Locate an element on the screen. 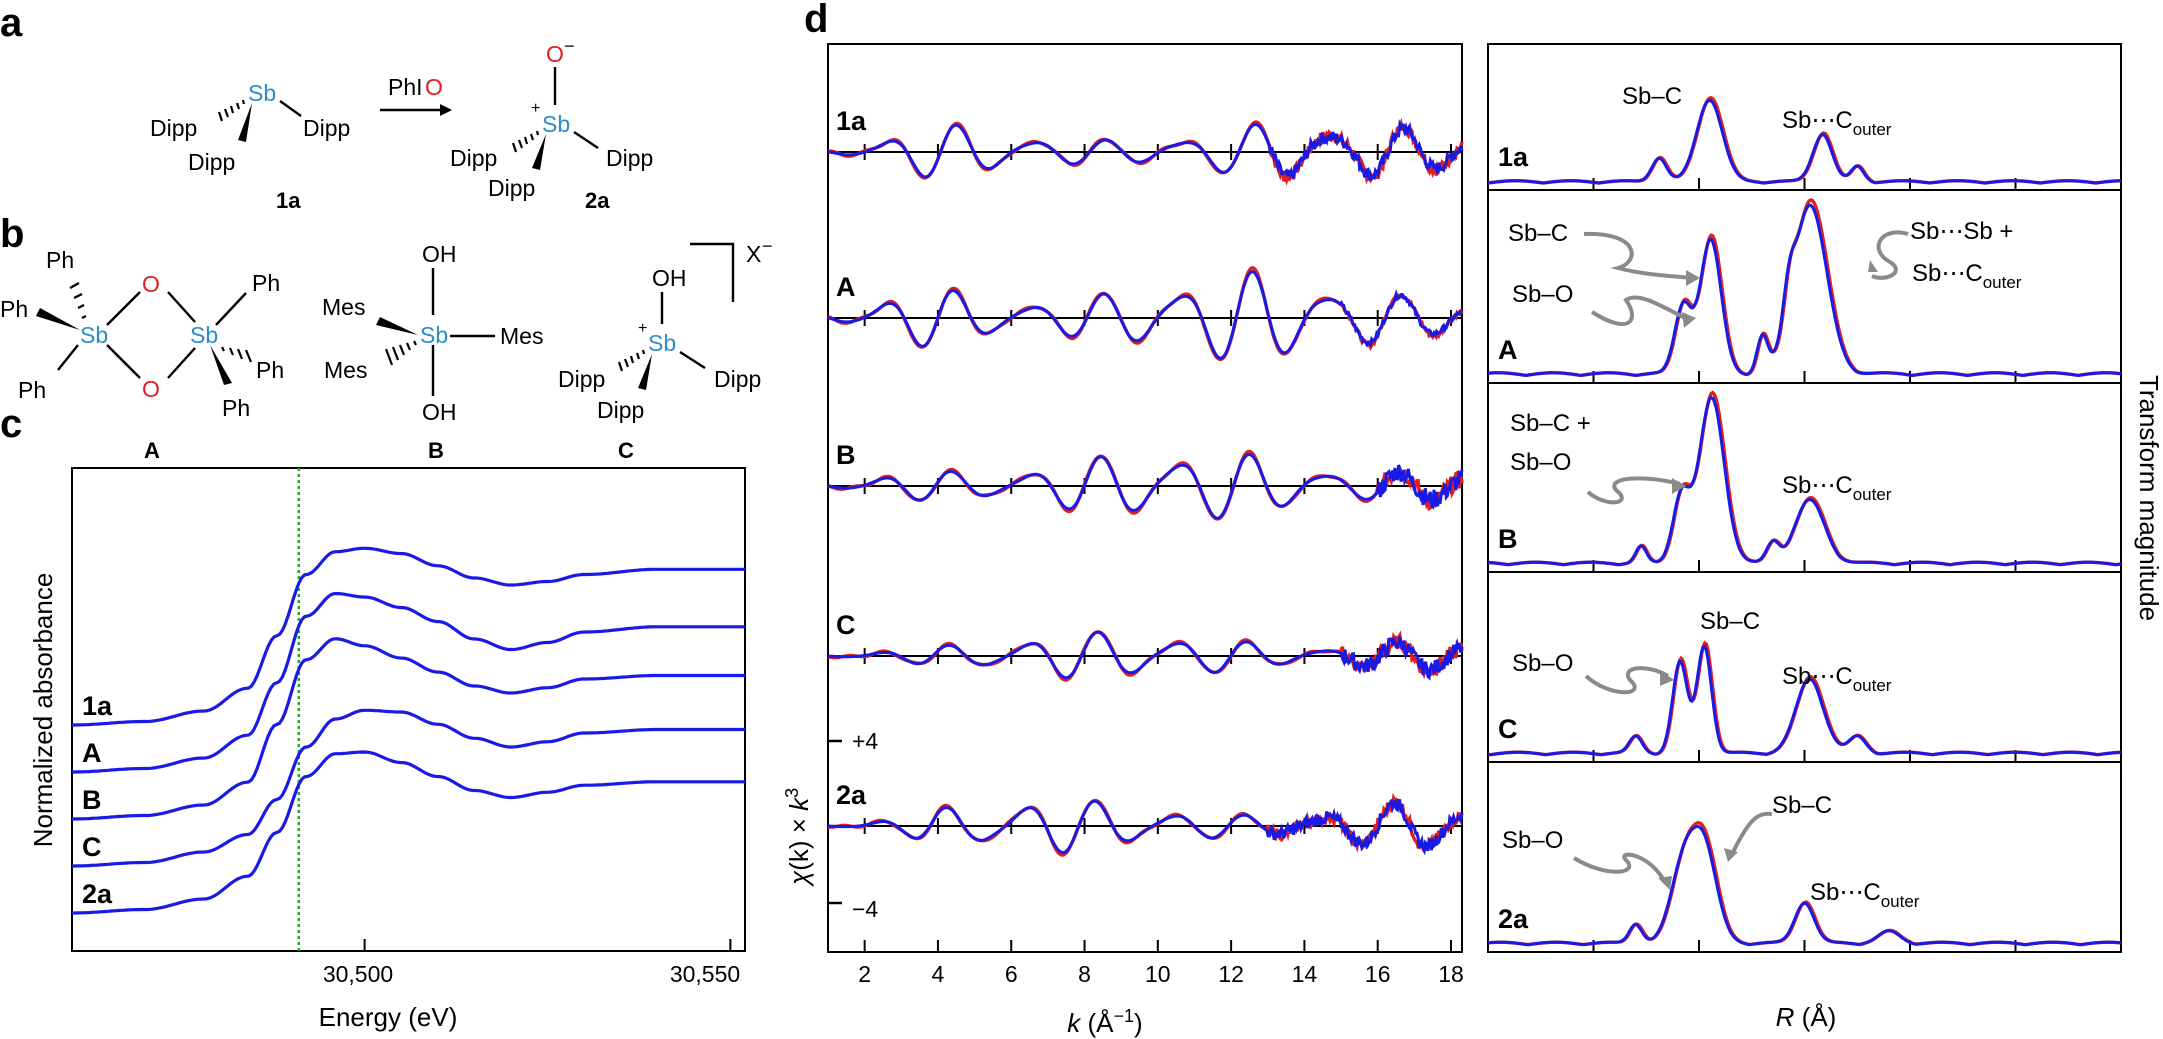  exafs-k-series-label-A: A is located at coordinates (846, 287).